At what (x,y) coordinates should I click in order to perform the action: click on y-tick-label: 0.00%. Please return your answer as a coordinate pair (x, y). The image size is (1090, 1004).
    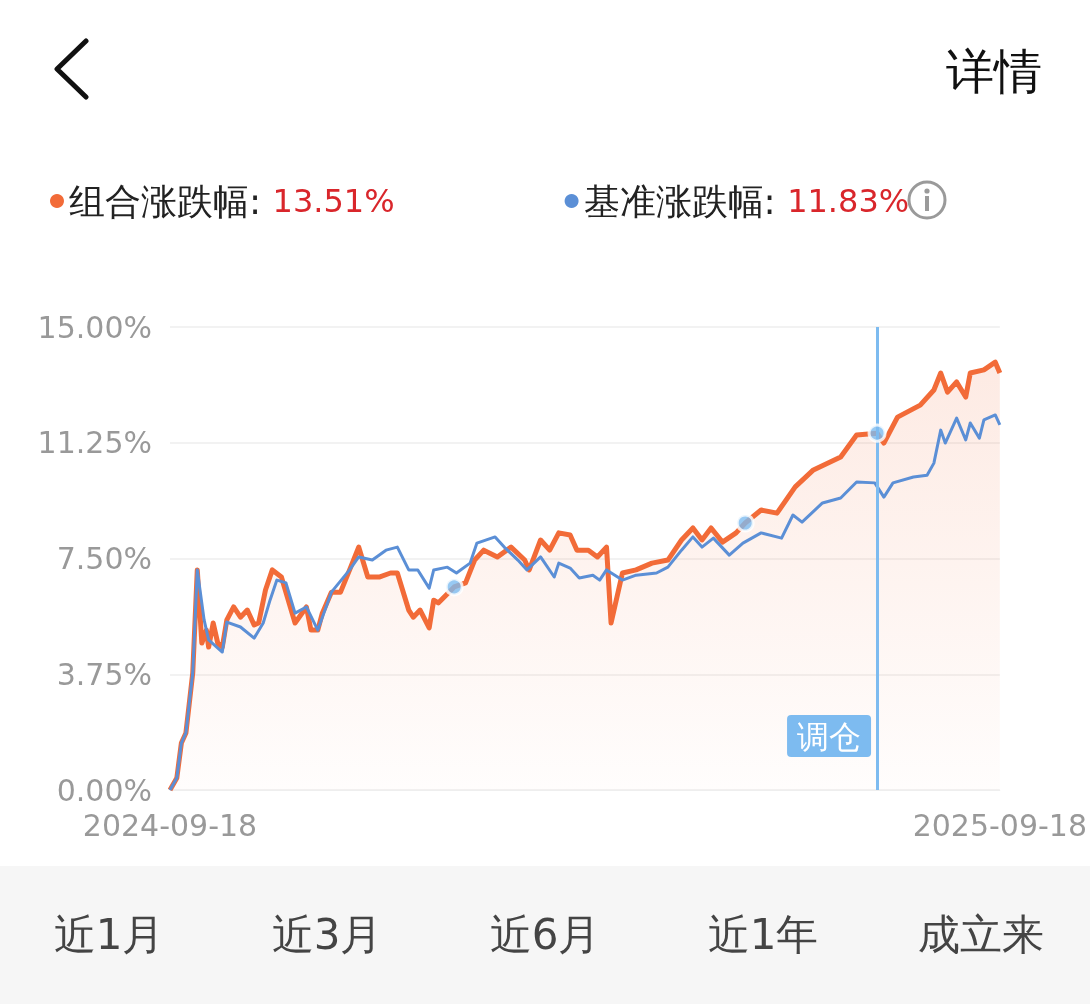
    Looking at the image, I should click on (104, 790).